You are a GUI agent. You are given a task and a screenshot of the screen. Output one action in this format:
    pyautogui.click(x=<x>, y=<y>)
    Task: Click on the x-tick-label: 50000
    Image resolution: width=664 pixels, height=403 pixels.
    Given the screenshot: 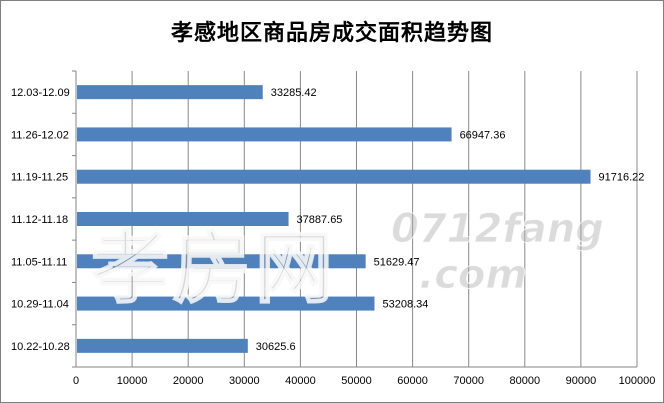 What is the action you would take?
    pyautogui.click(x=356, y=381)
    